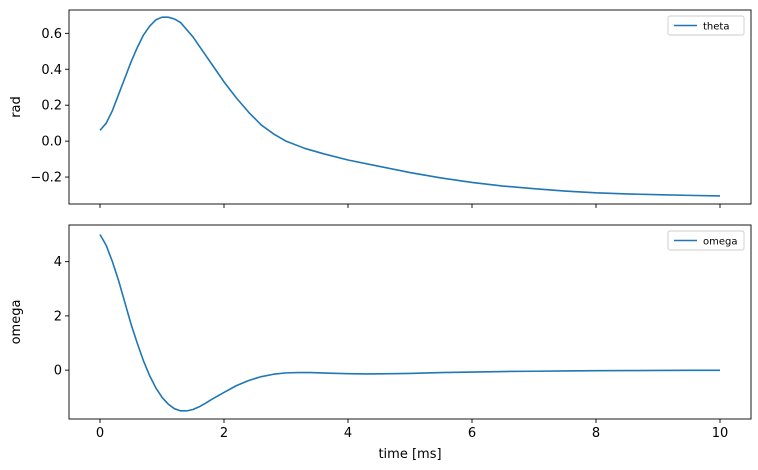 This screenshot has width=758, height=470. What do you see at coordinates (51, 142) in the screenshot?
I see `y-tick-label: 0.0` at bounding box center [51, 142].